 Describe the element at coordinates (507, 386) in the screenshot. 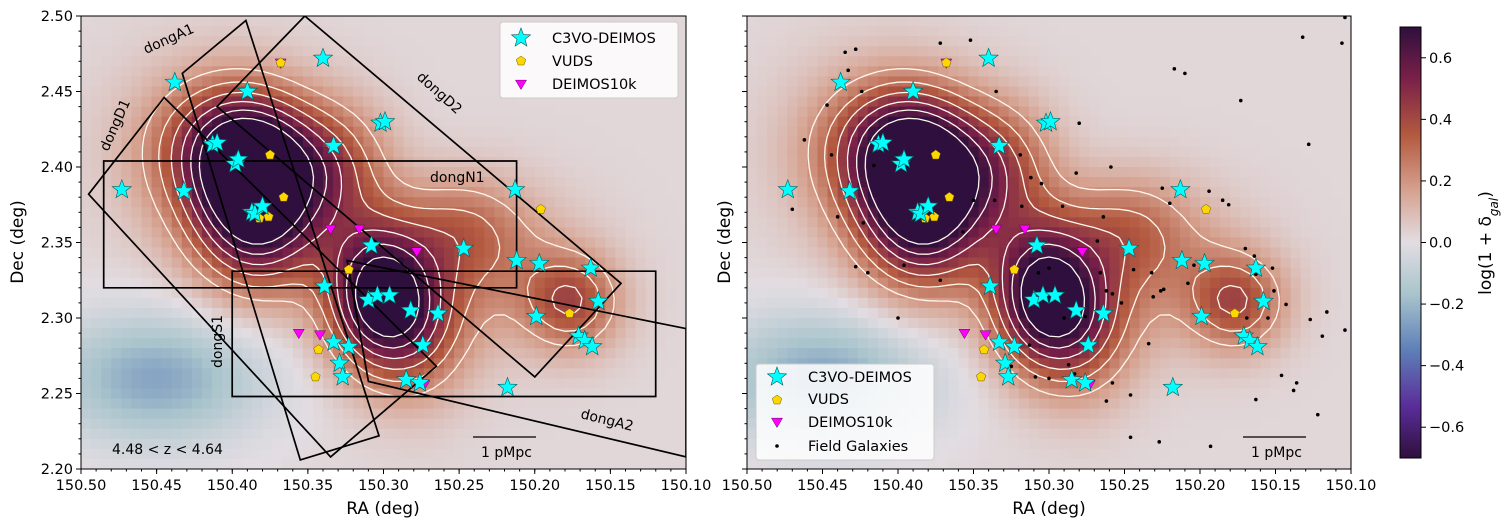

I see `marker-star` at that location.